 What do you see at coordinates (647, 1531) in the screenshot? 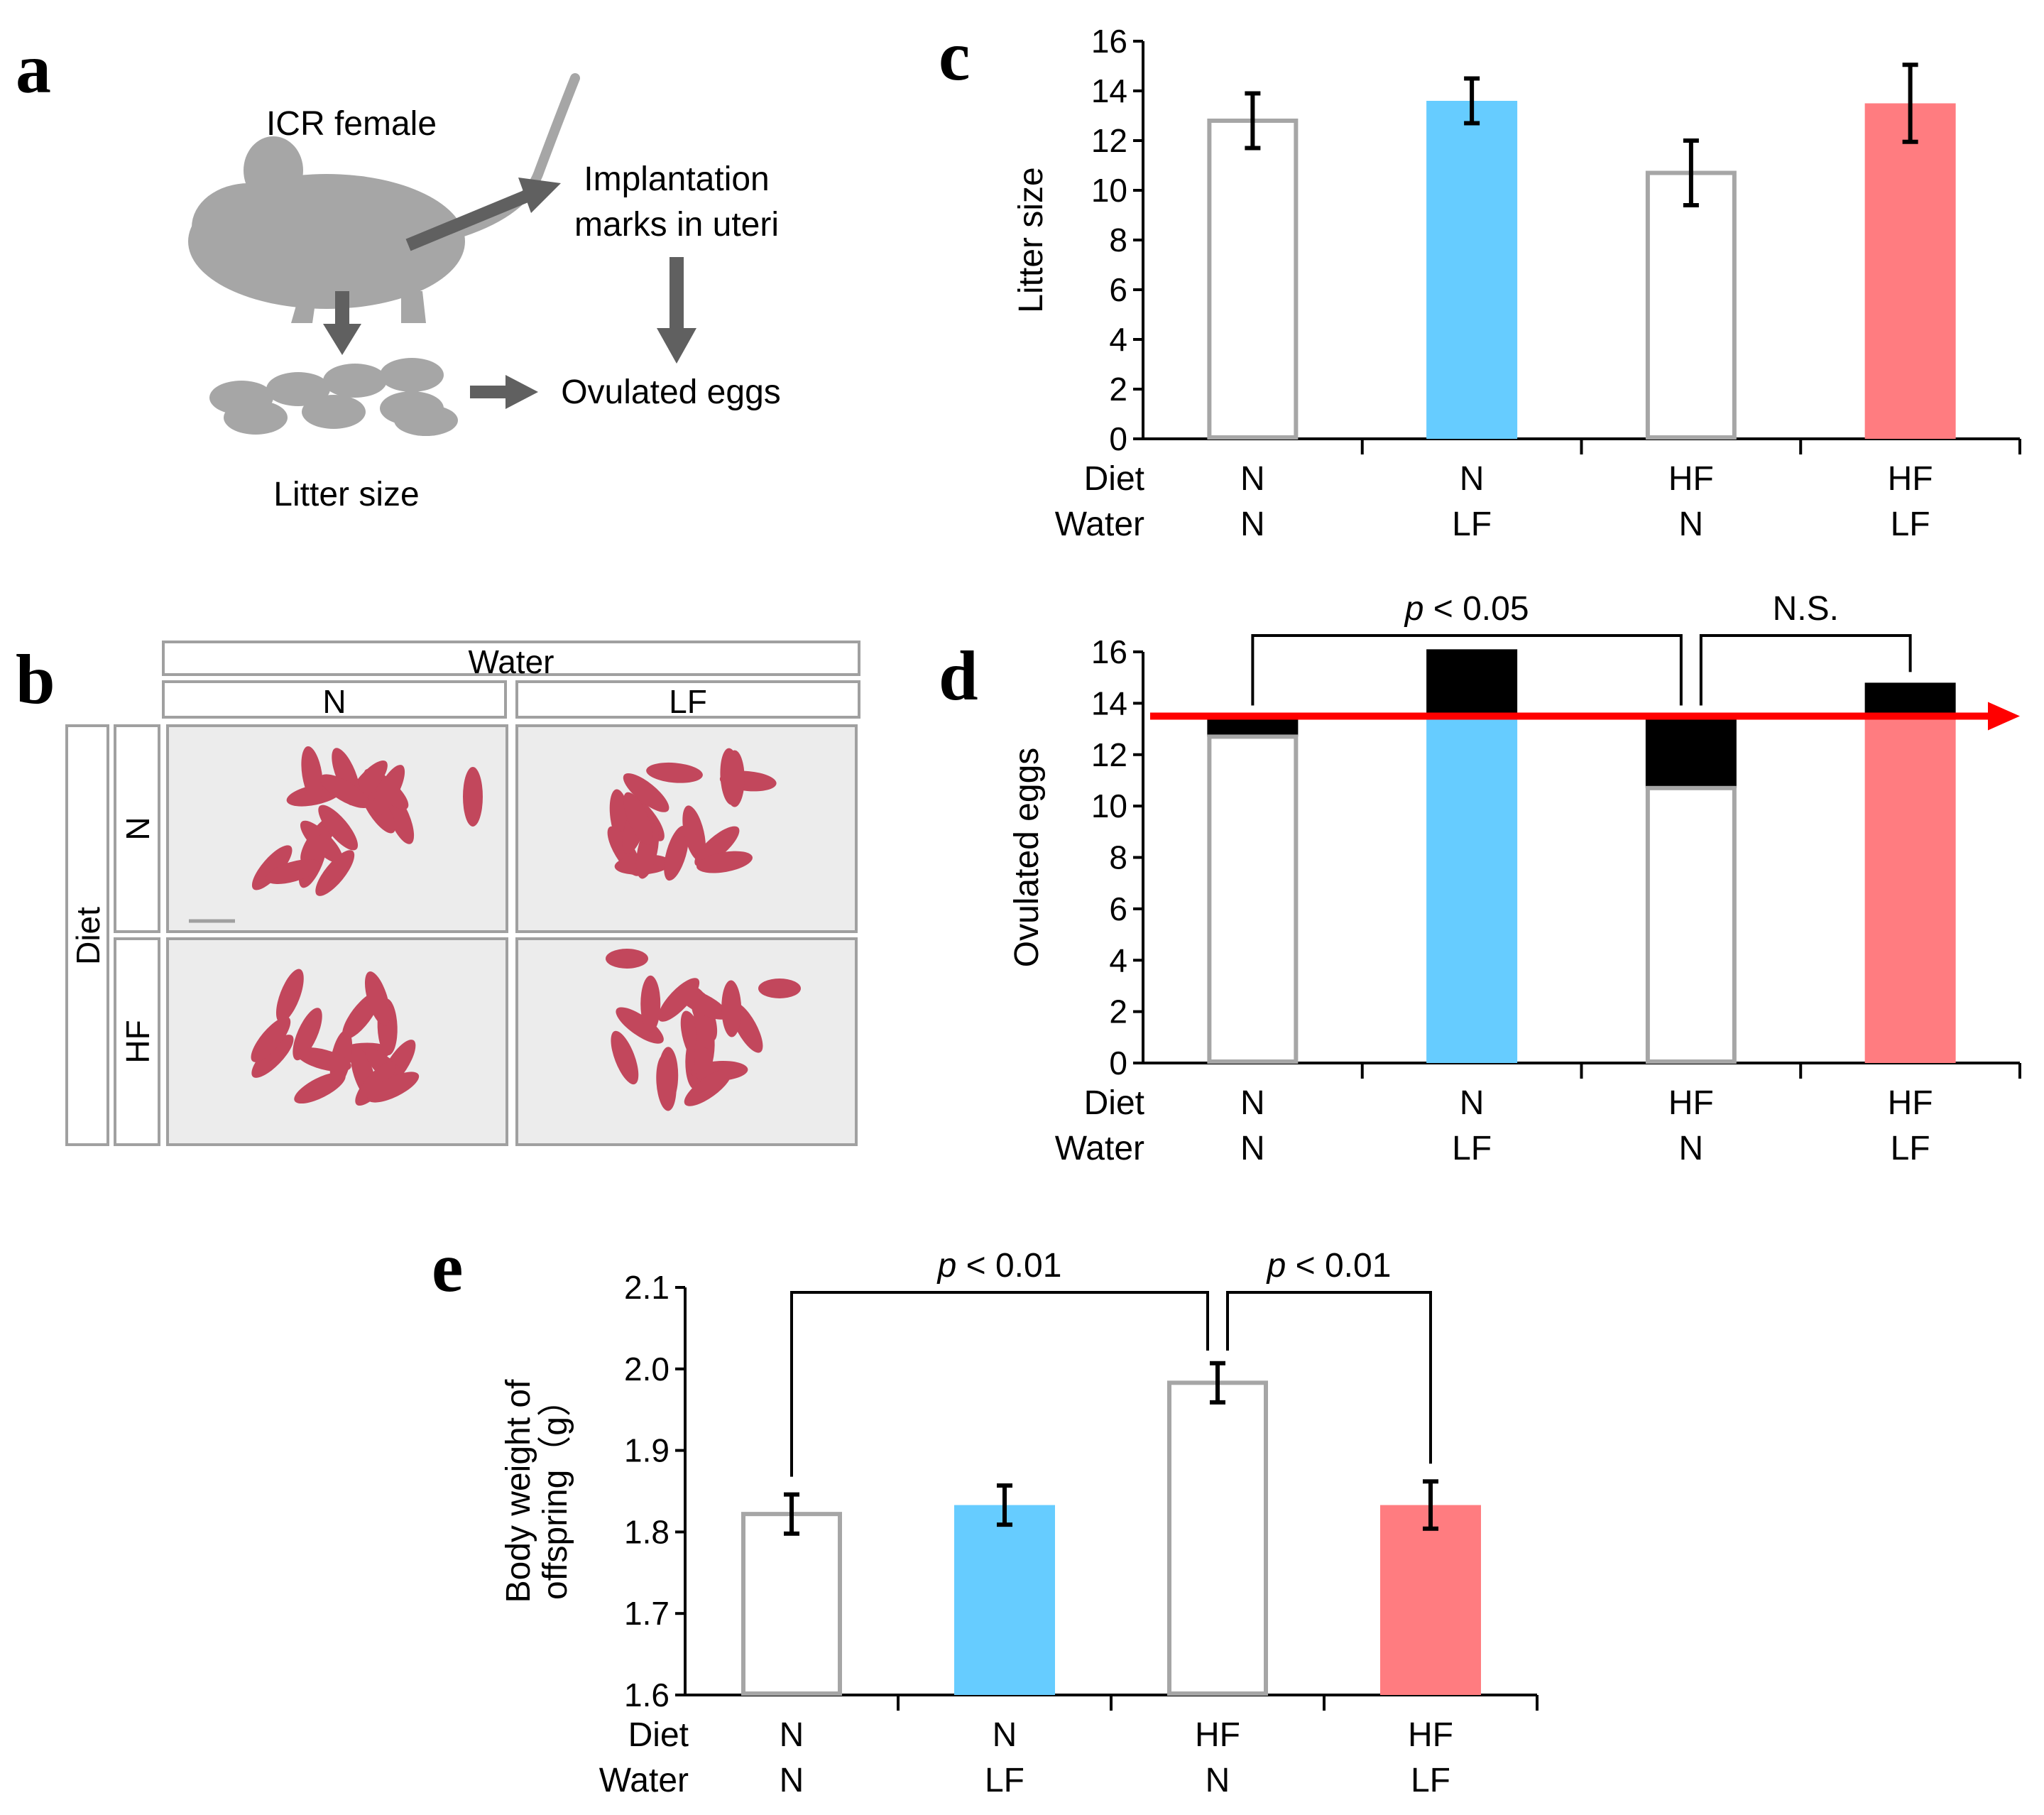
I see `y-tick-label: 1.8` at bounding box center [647, 1531].